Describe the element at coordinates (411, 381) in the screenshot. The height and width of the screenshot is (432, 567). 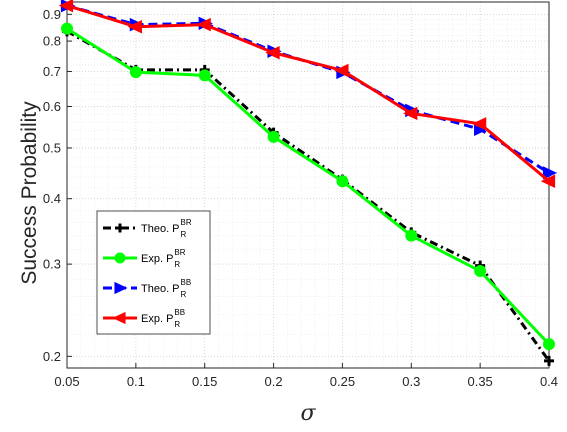
I see `x-tick-label: 0.3` at that location.